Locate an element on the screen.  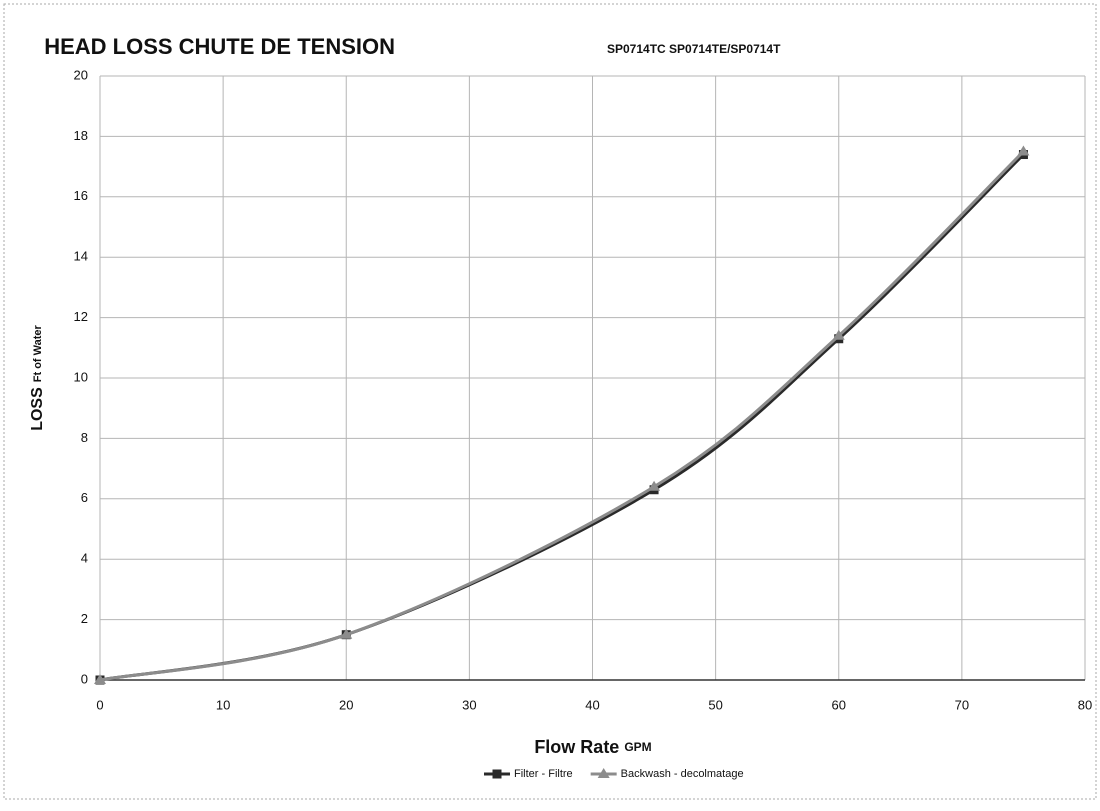
x-tick-label: 20 is located at coordinates (346, 704).